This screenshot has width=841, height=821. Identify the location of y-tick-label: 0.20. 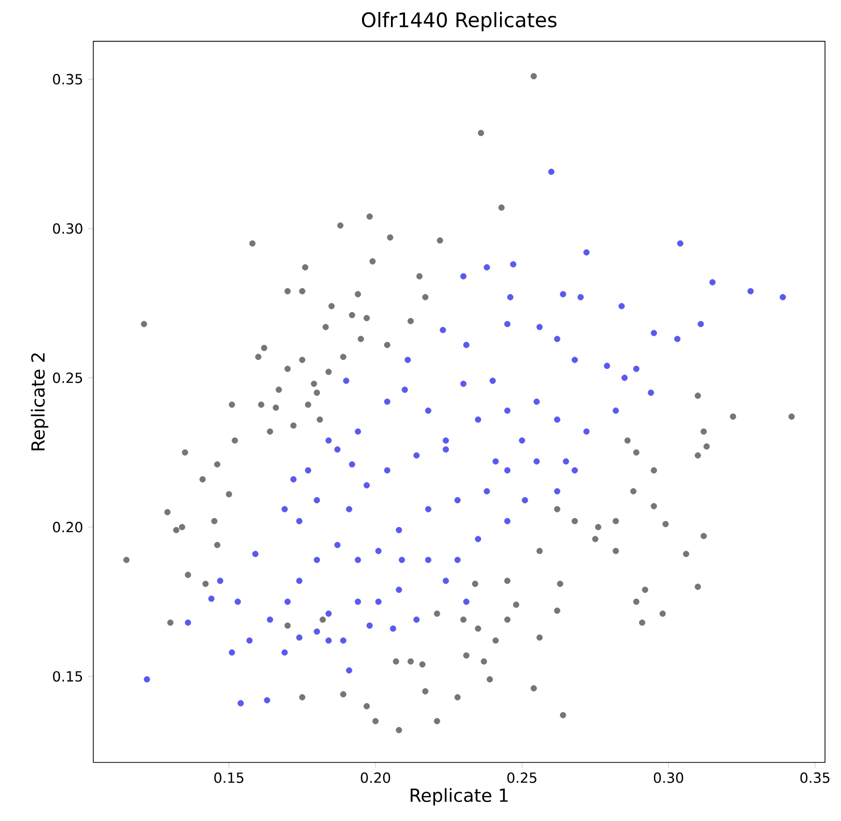
(67, 527).